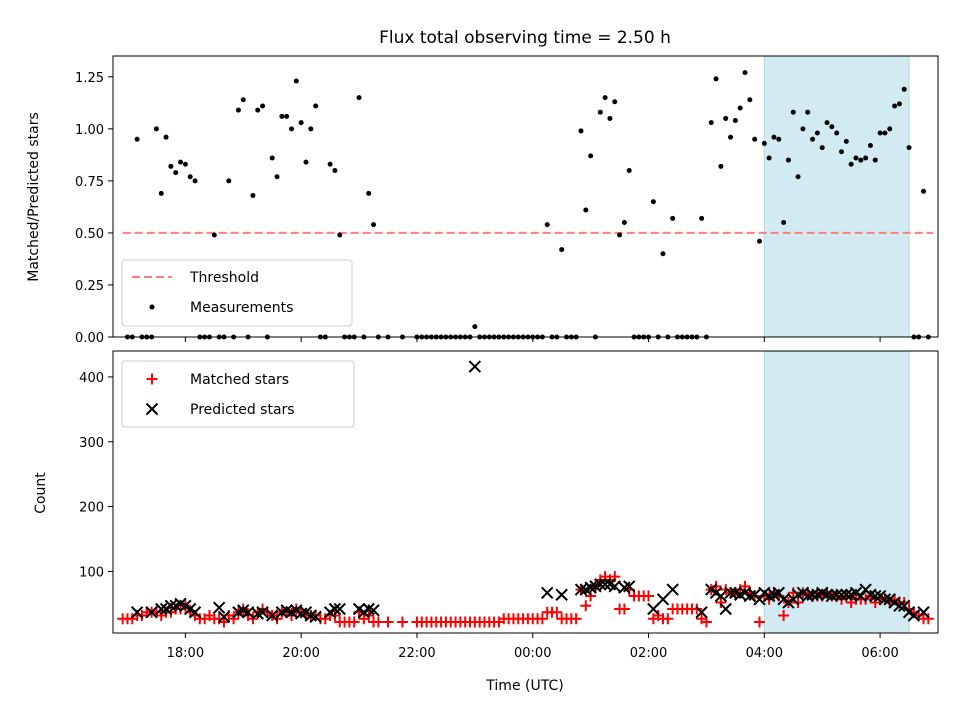 The height and width of the screenshot is (720, 960). What do you see at coordinates (91, 443) in the screenshot?
I see `bottom-y-tick-label: 300` at bounding box center [91, 443].